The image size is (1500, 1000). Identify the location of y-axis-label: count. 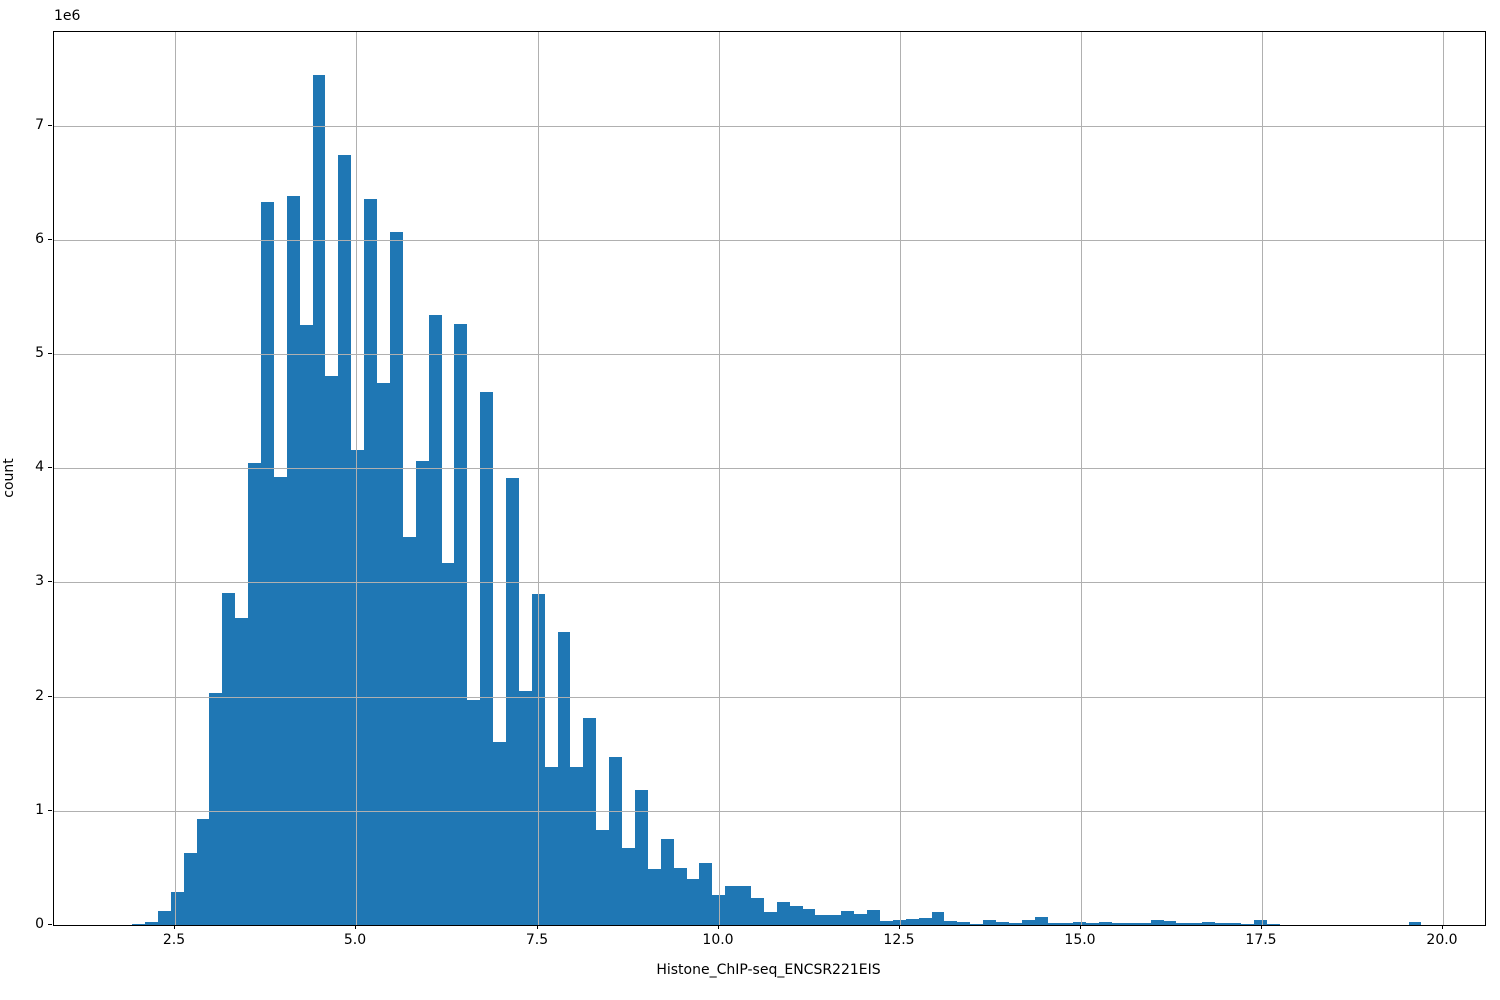
(9, 478).